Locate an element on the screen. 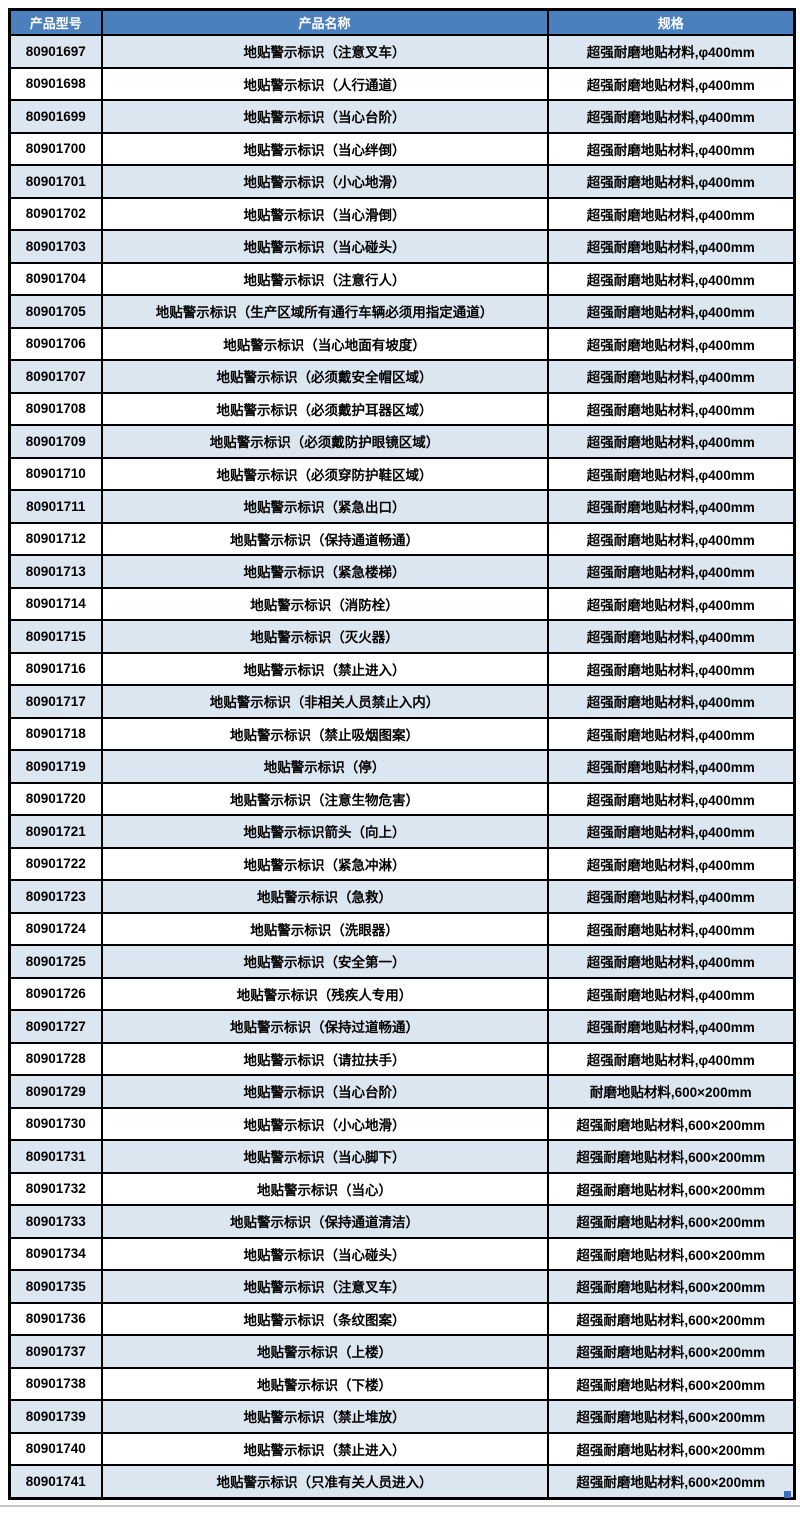 The height and width of the screenshot is (1515, 800). cell-name: 地贴警示标识（紧急冲淋） is located at coordinates (324, 863).